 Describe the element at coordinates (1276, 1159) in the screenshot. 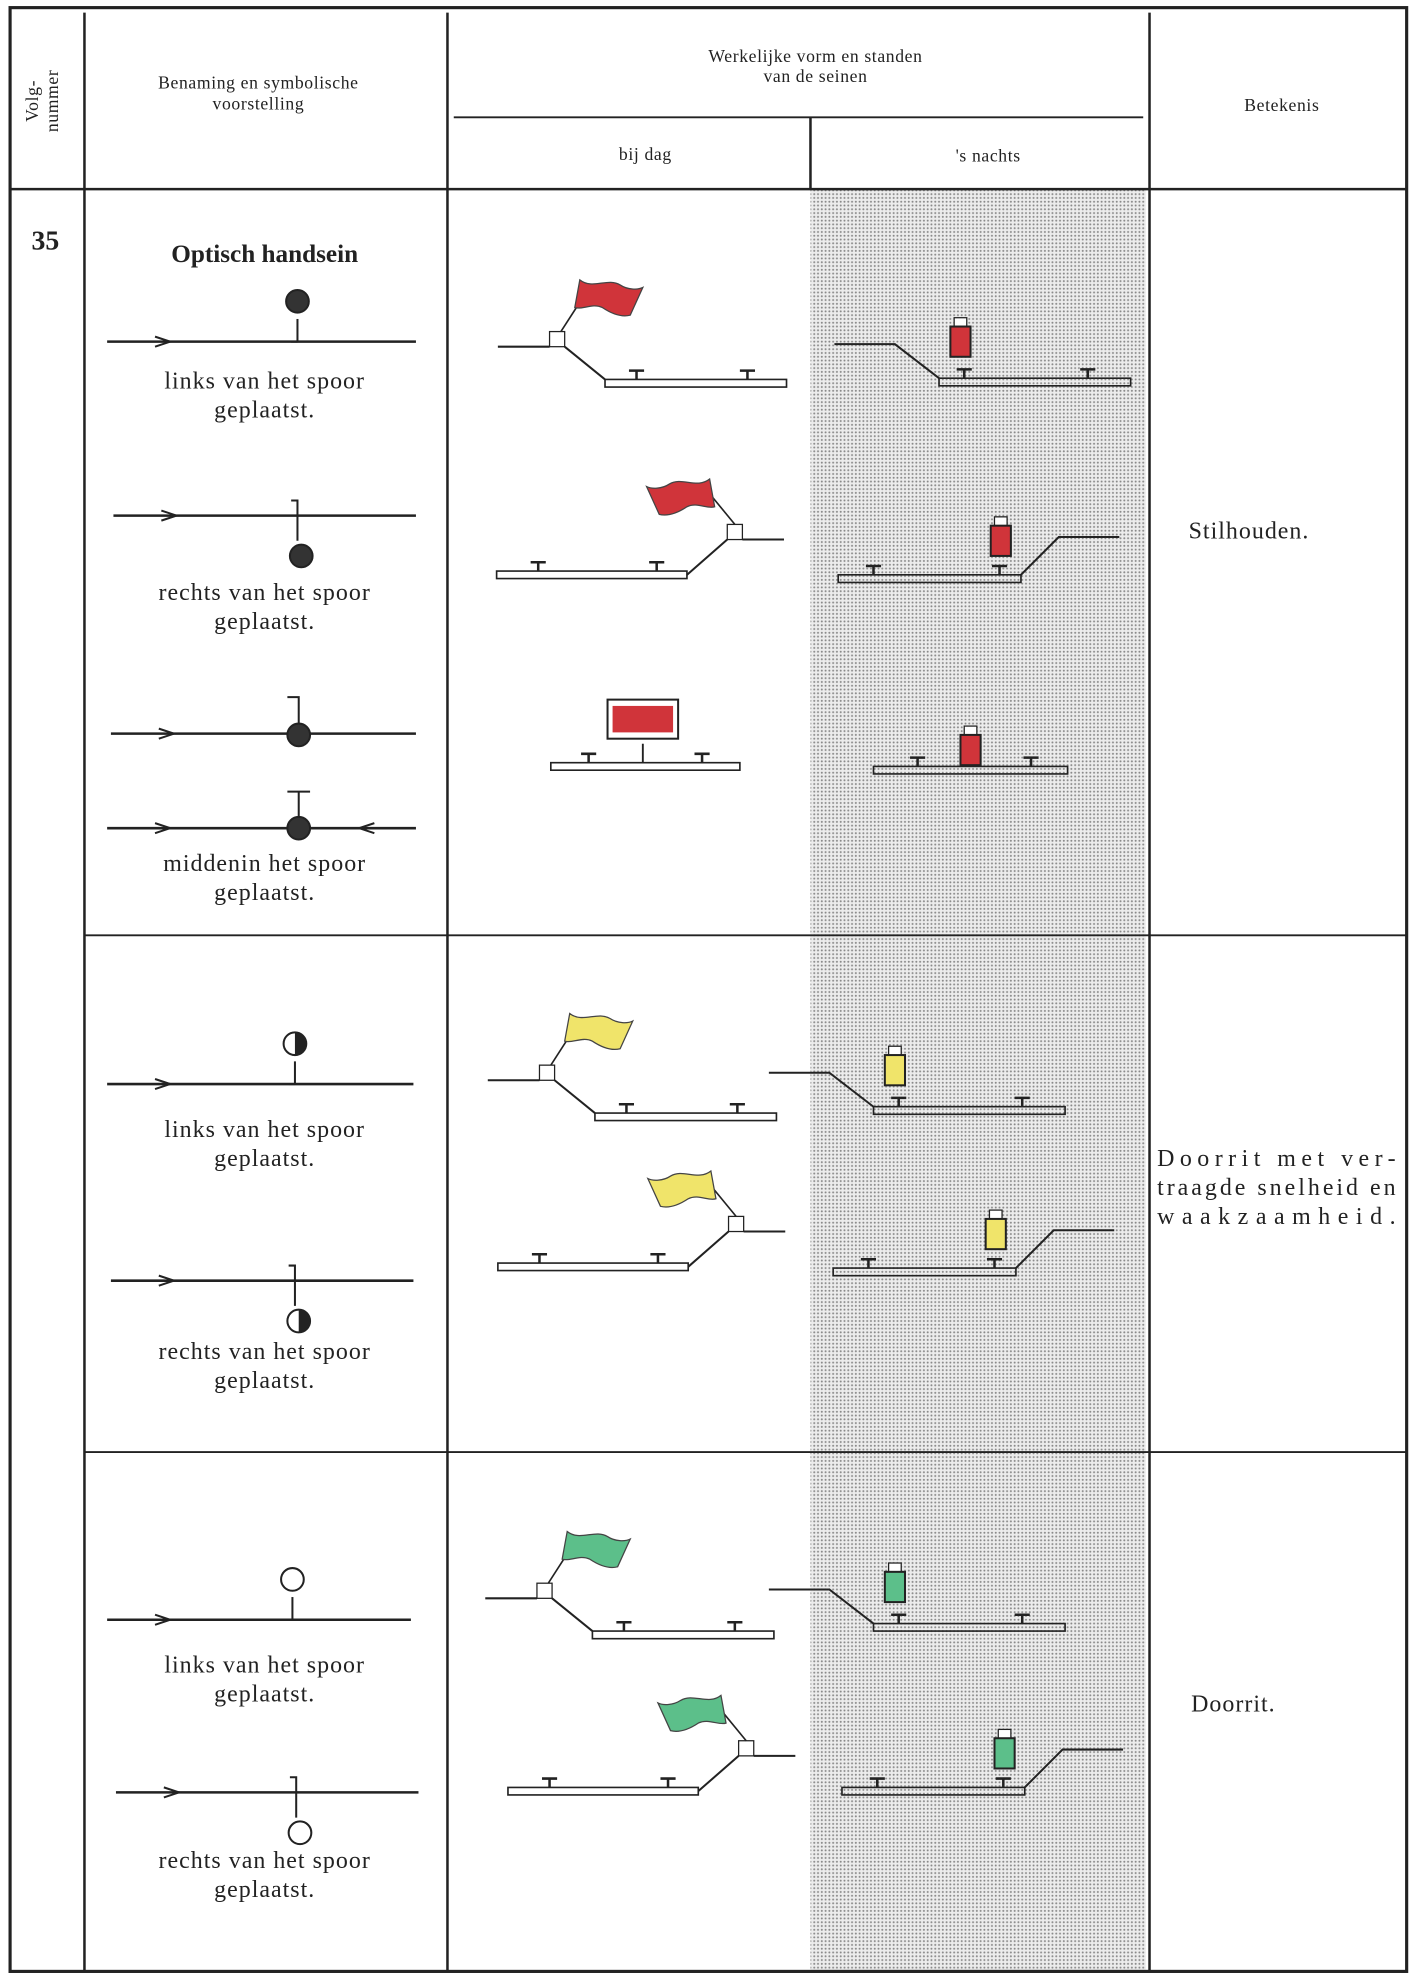

I see `meaning: Doorrit met ver-` at that location.